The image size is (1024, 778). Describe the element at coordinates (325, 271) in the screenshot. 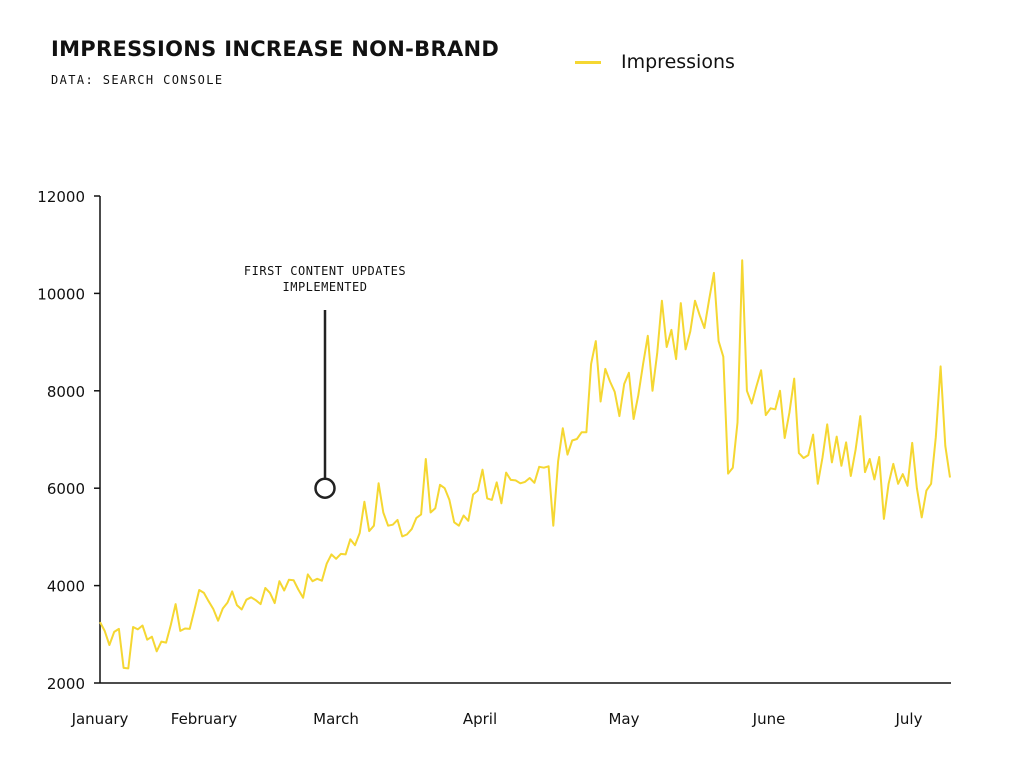

I see `annotation-text: FIRST CONTENT UPDATES` at that location.